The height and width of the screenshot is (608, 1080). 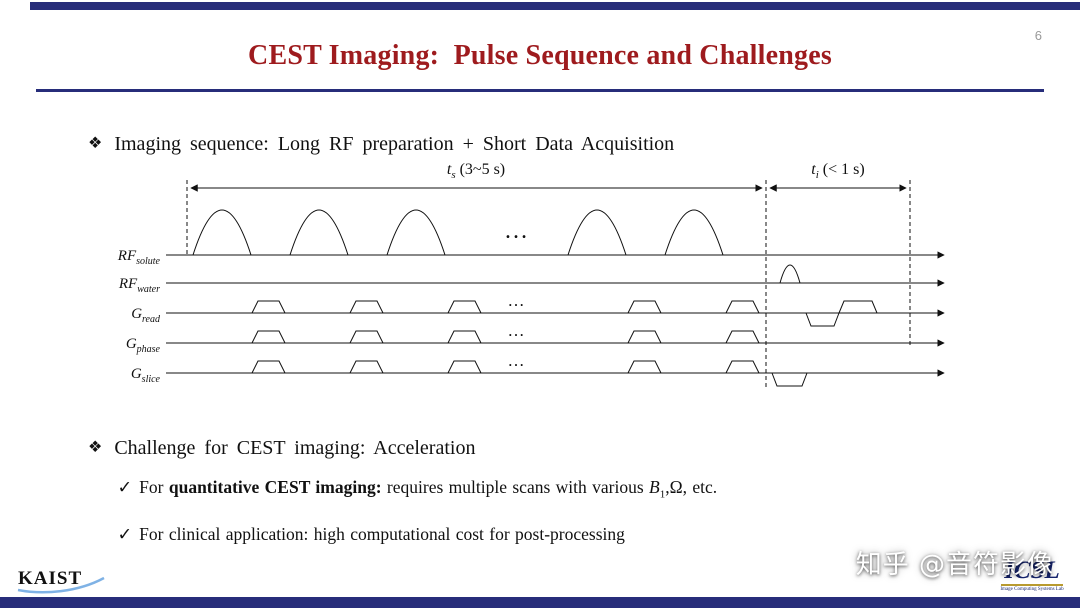 What do you see at coordinates (275, 487) in the screenshot?
I see `sub1-bold: quantitative CEST imaging:` at bounding box center [275, 487].